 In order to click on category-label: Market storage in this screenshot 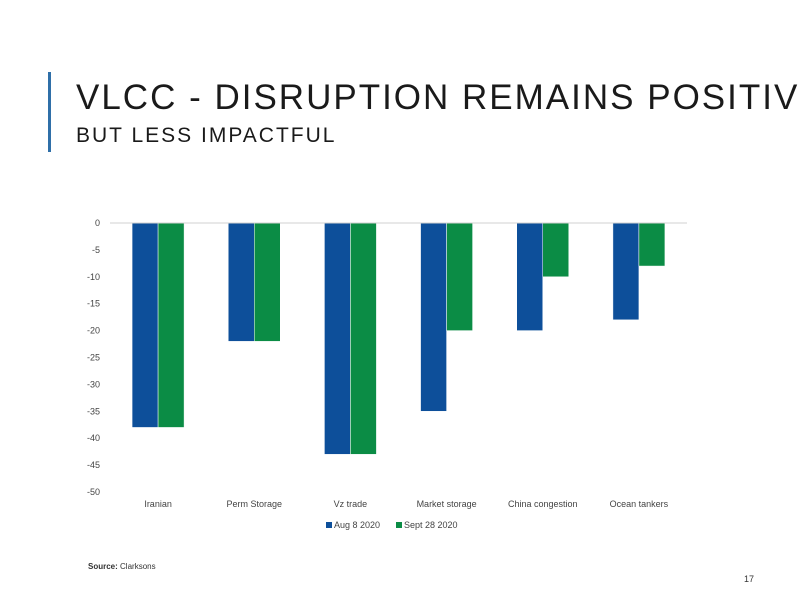, I will do `click(447, 504)`.